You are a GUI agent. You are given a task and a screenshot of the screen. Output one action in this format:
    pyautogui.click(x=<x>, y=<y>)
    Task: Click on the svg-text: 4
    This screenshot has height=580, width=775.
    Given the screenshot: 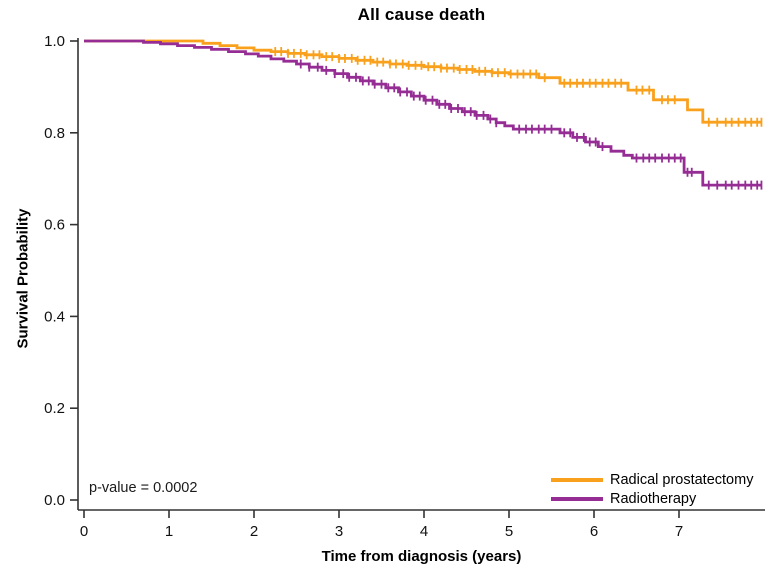 What is the action you would take?
    pyautogui.click(x=424, y=531)
    